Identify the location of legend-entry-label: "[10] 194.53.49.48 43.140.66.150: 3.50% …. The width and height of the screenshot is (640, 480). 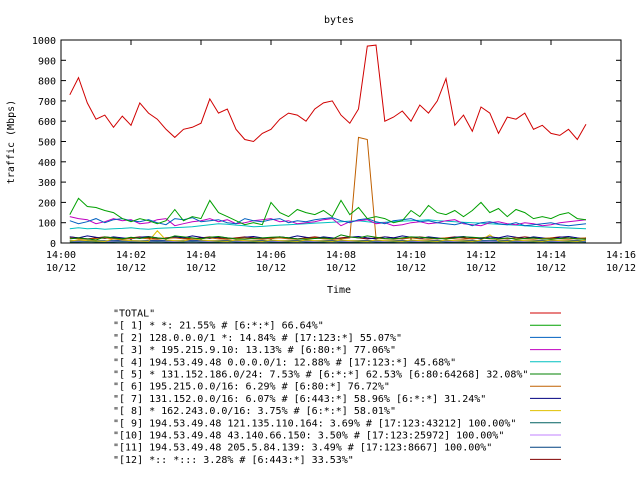
(308, 436).